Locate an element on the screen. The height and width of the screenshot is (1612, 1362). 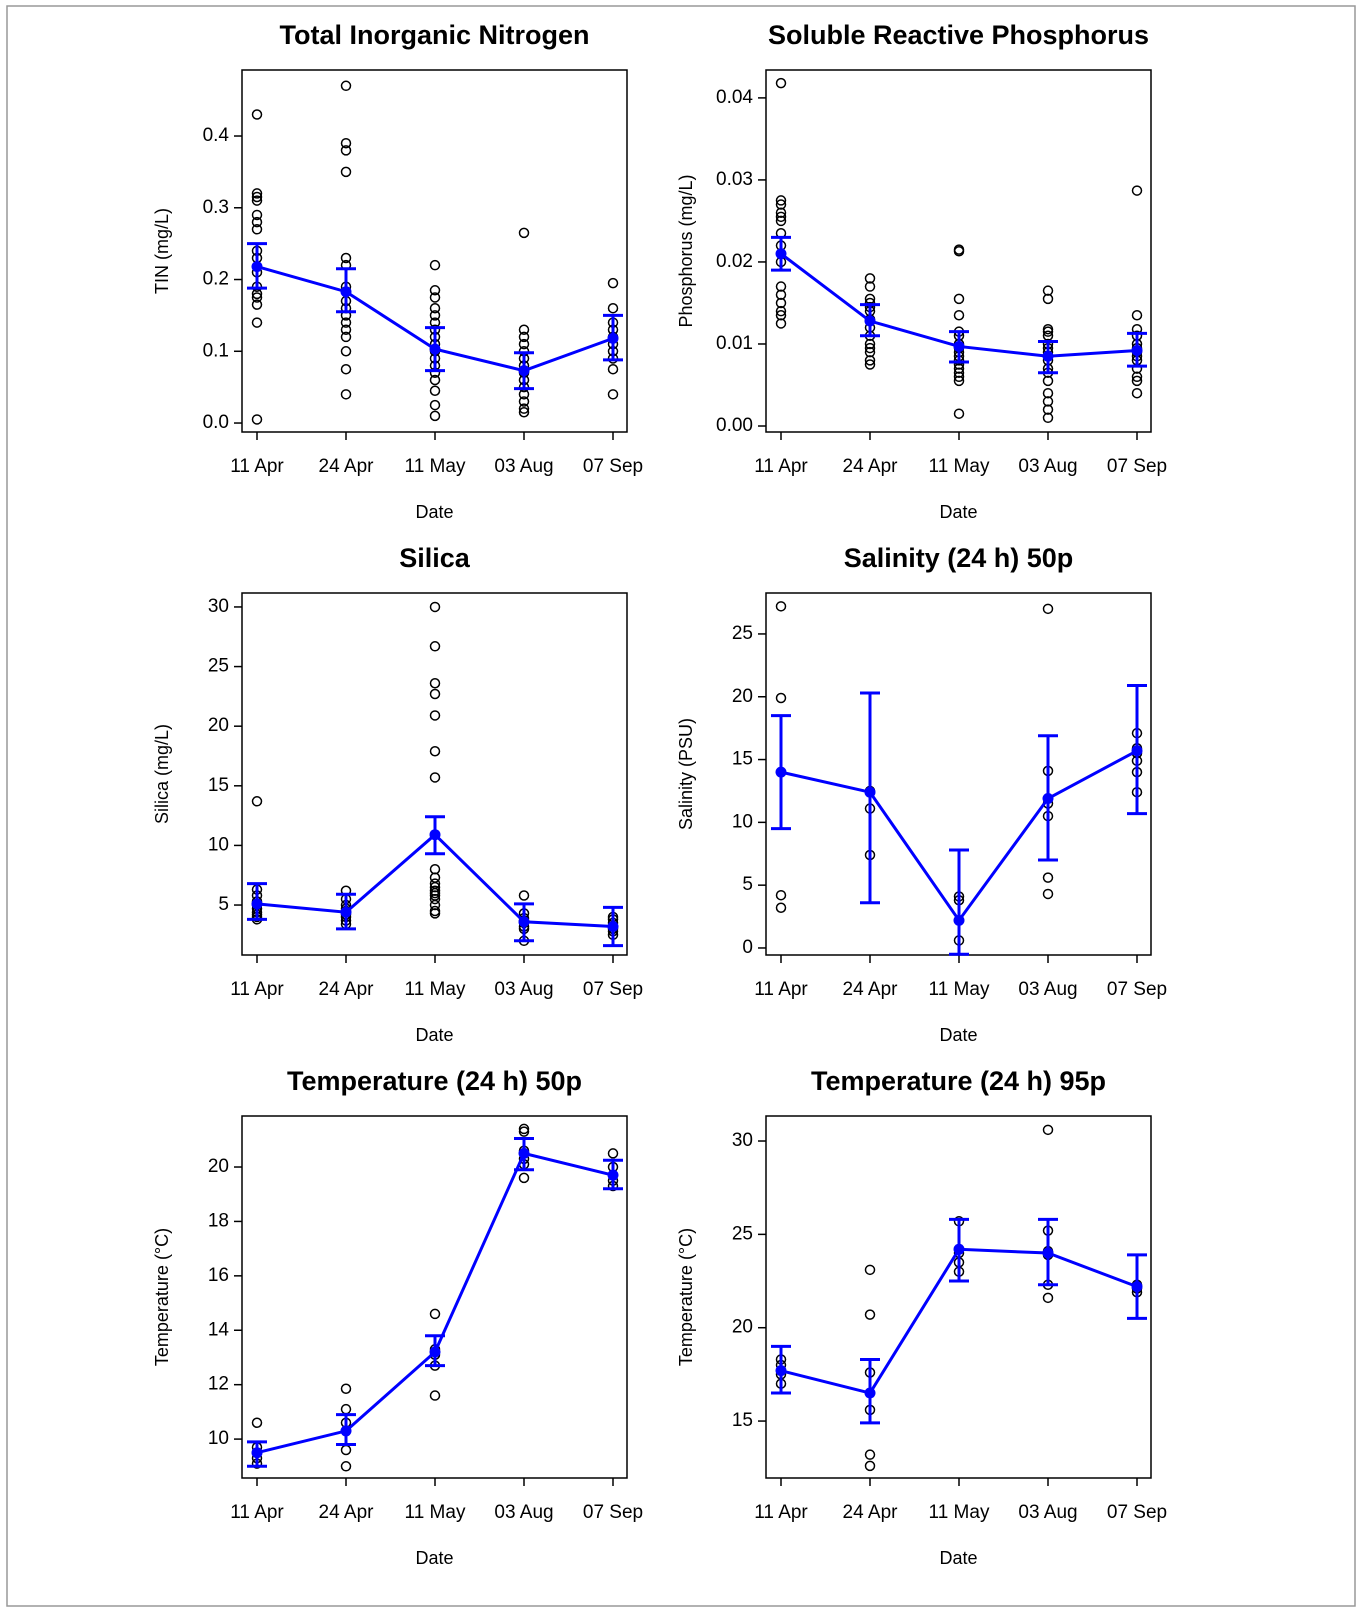
y-axis-label: Phosphorus (mg/L) is located at coordinates (686, 250).